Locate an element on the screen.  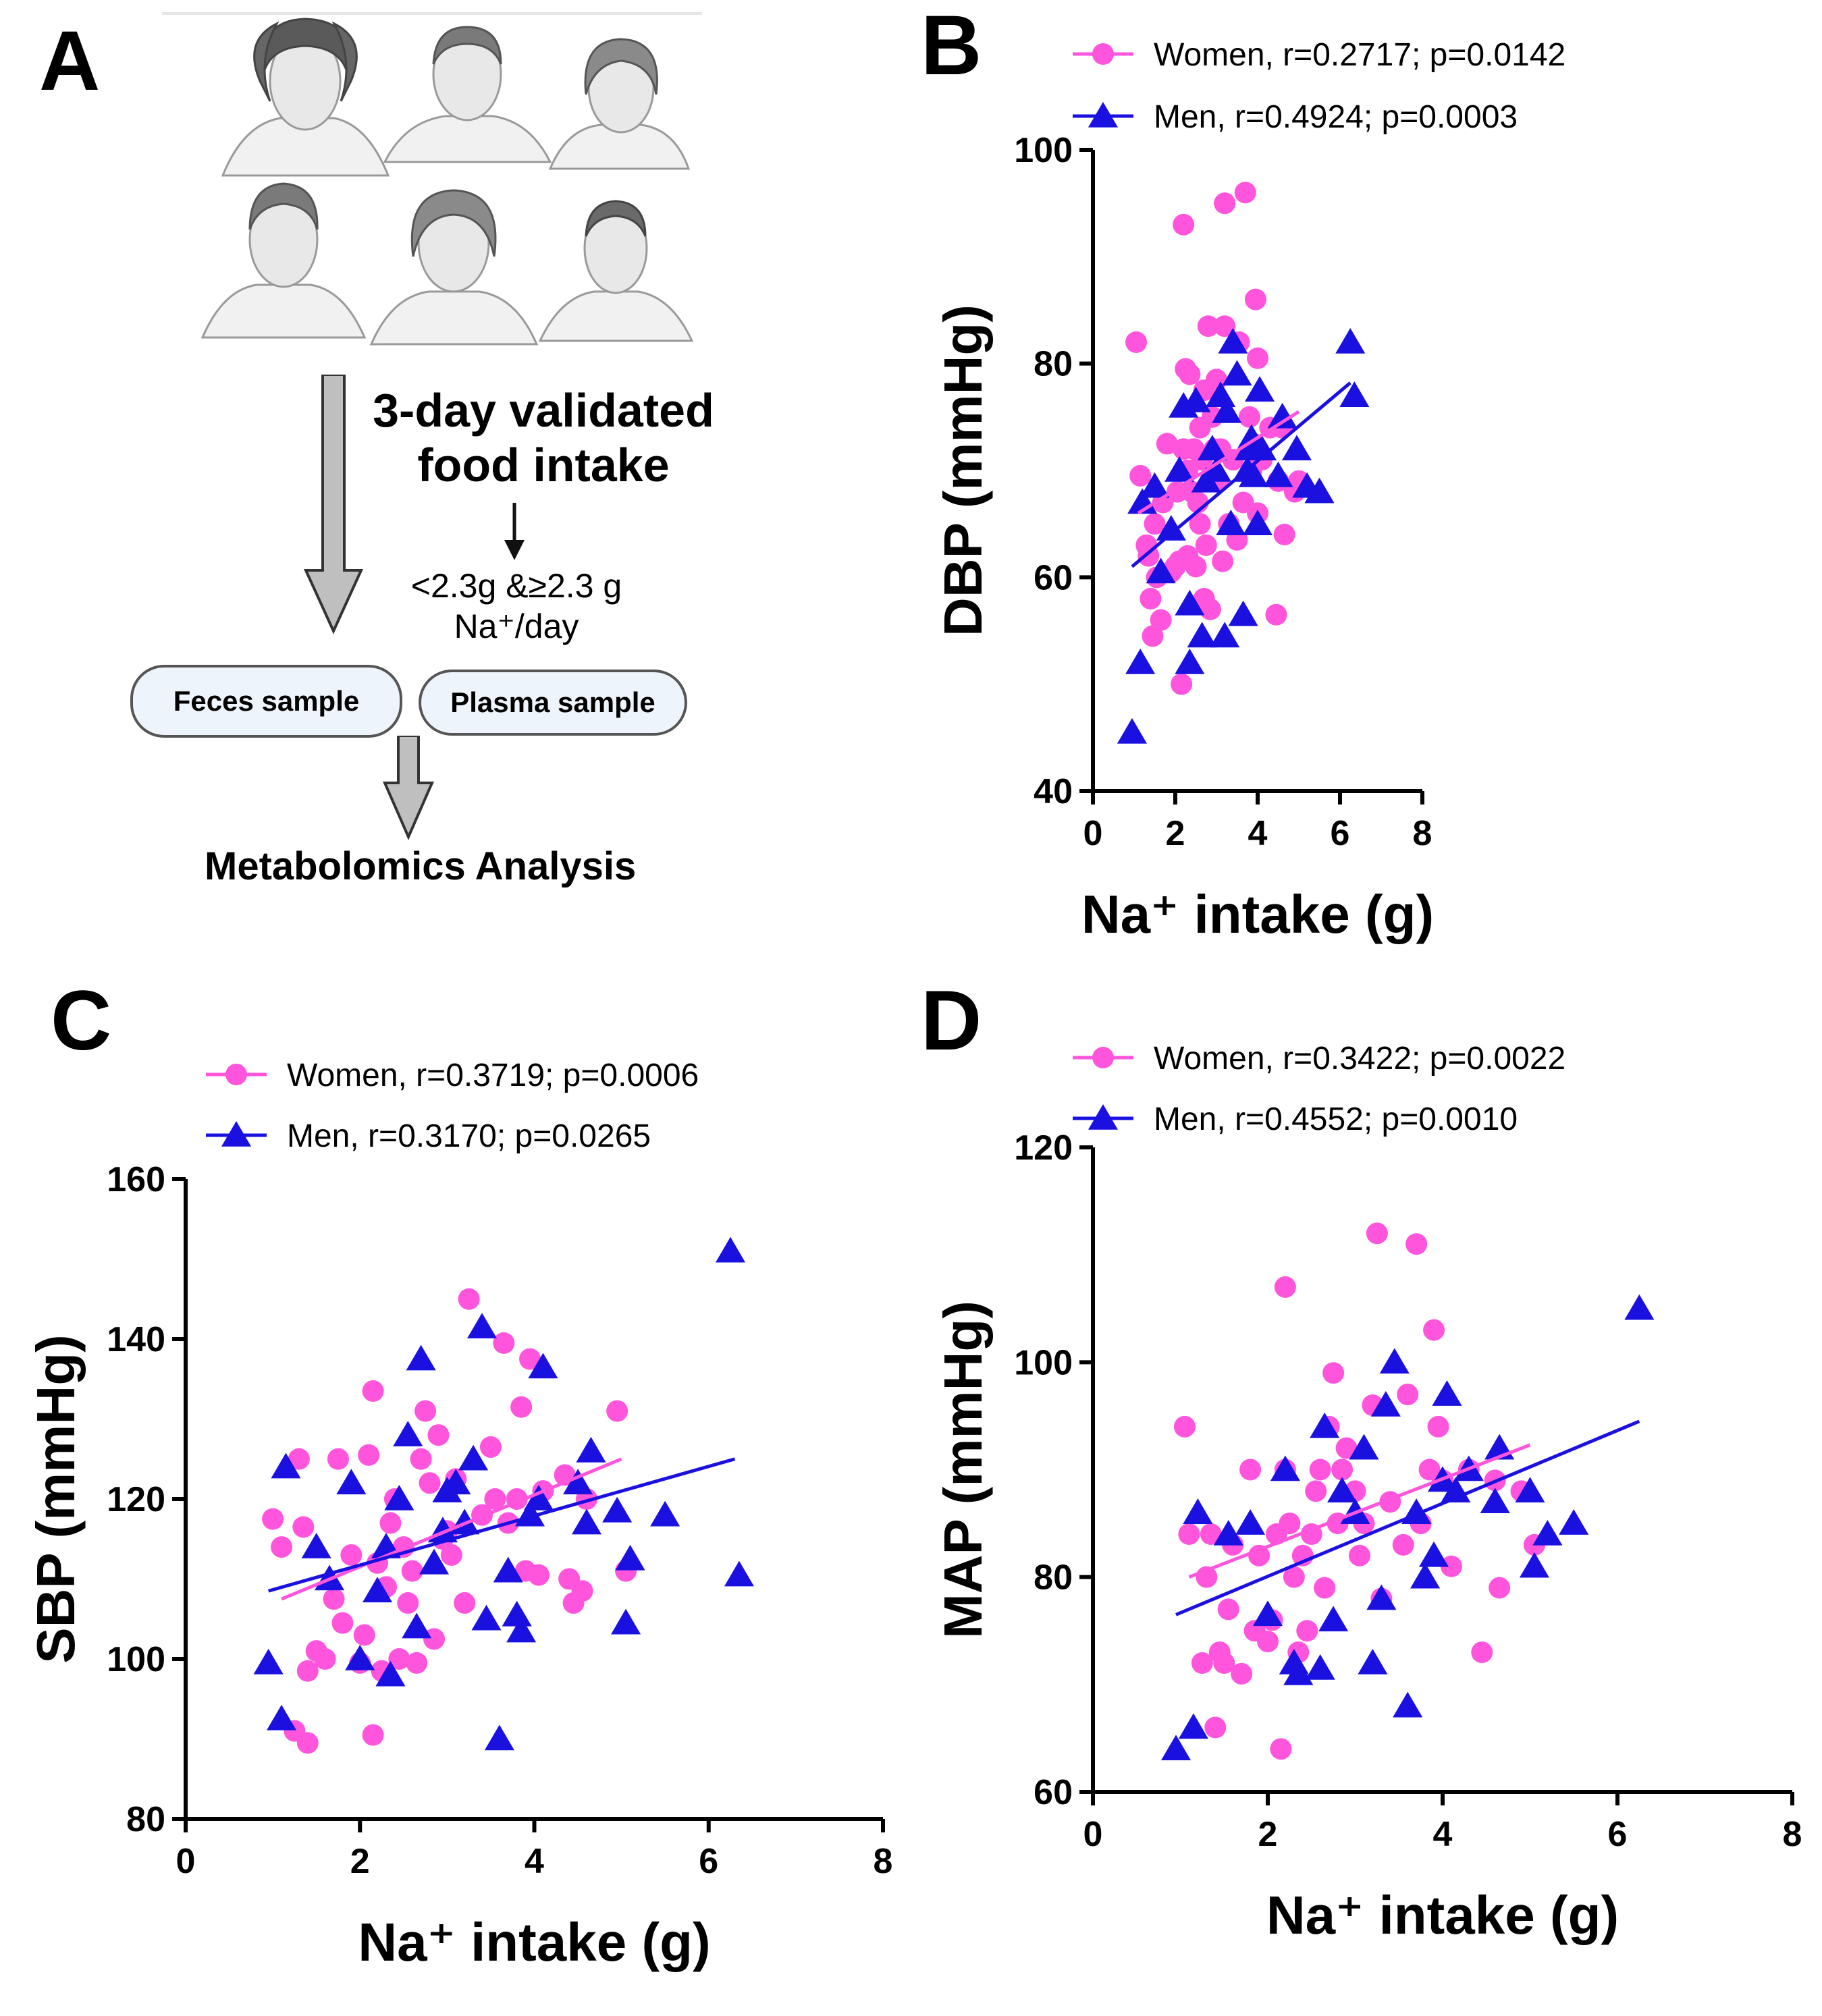
legend-item-women: Women, r=0.2717; p=0.0142 is located at coordinates (1319, 55).